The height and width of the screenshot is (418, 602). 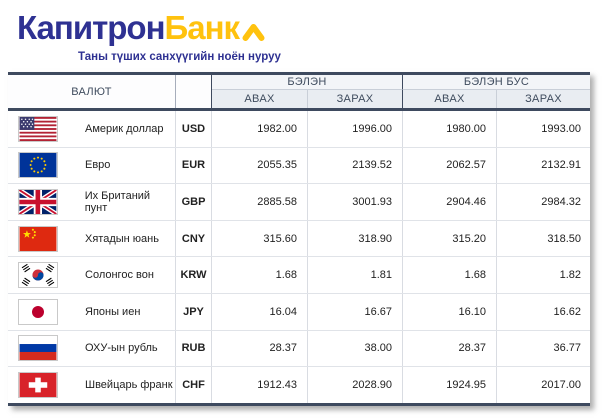 What do you see at coordinates (117, 201) in the screenshot?
I see `currency-name: Их Британий пунт` at bounding box center [117, 201].